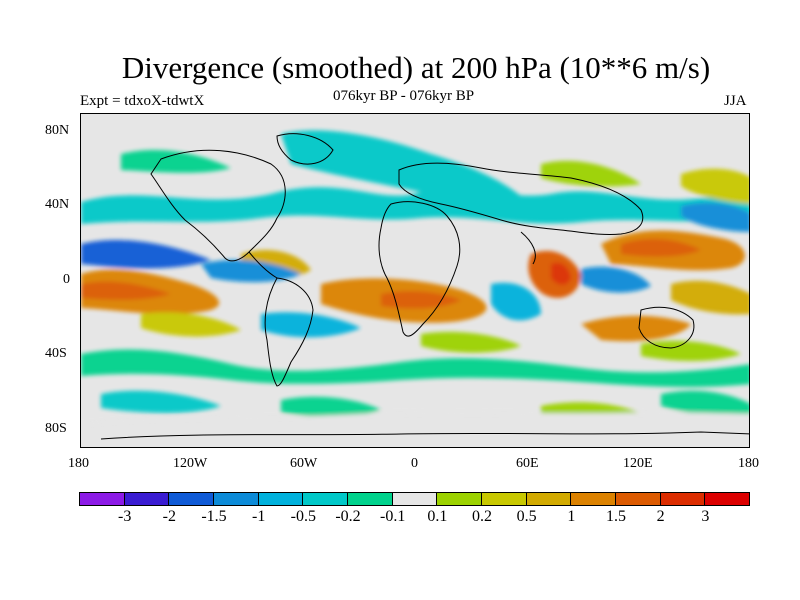  I want to click on colorbar, so click(415, 499).